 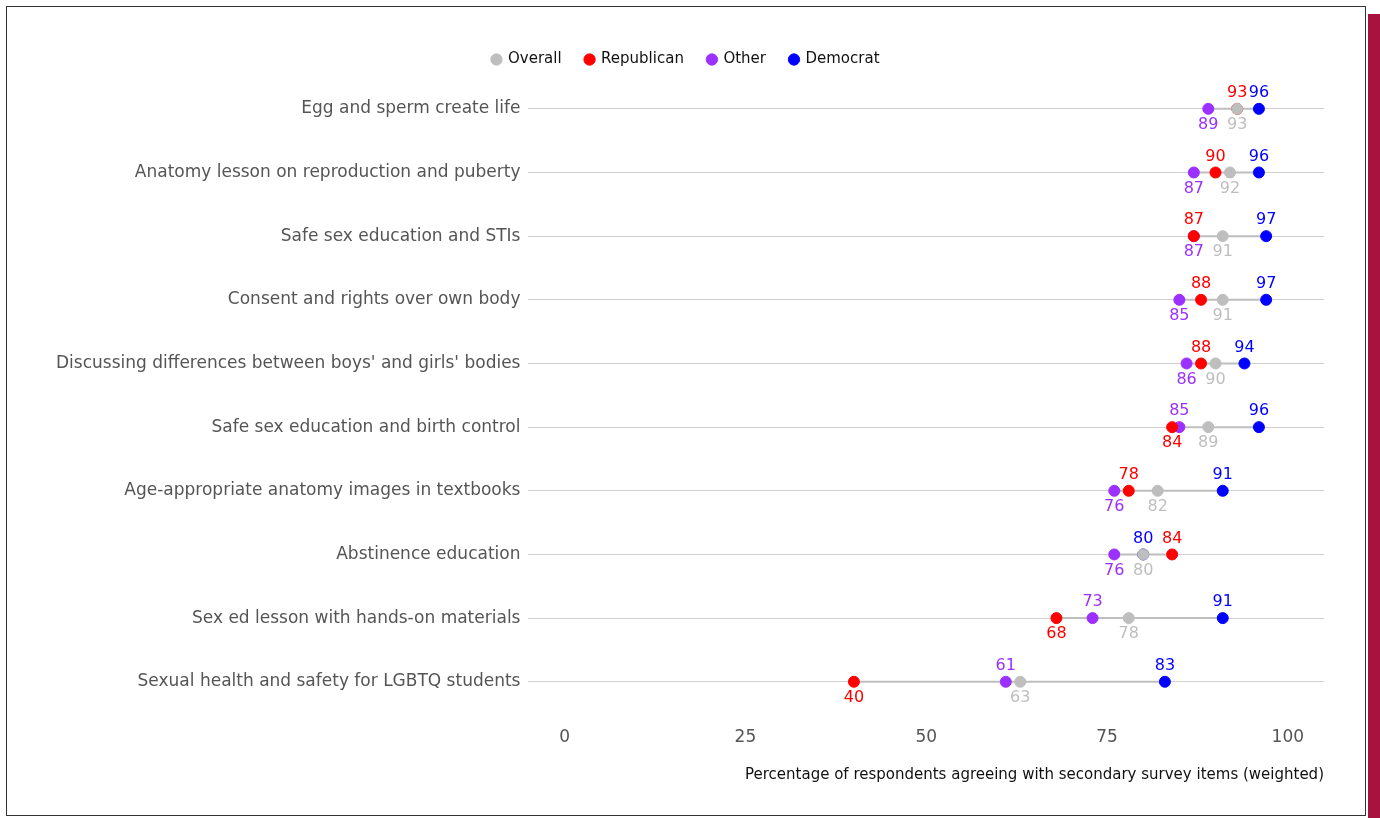 What do you see at coordinates (1034, 773) in the screenshot?
I see `x-axis-title: Percentage of respondents agreeing with secondary survey items (weighted)` at bounding box center [1034, 773].